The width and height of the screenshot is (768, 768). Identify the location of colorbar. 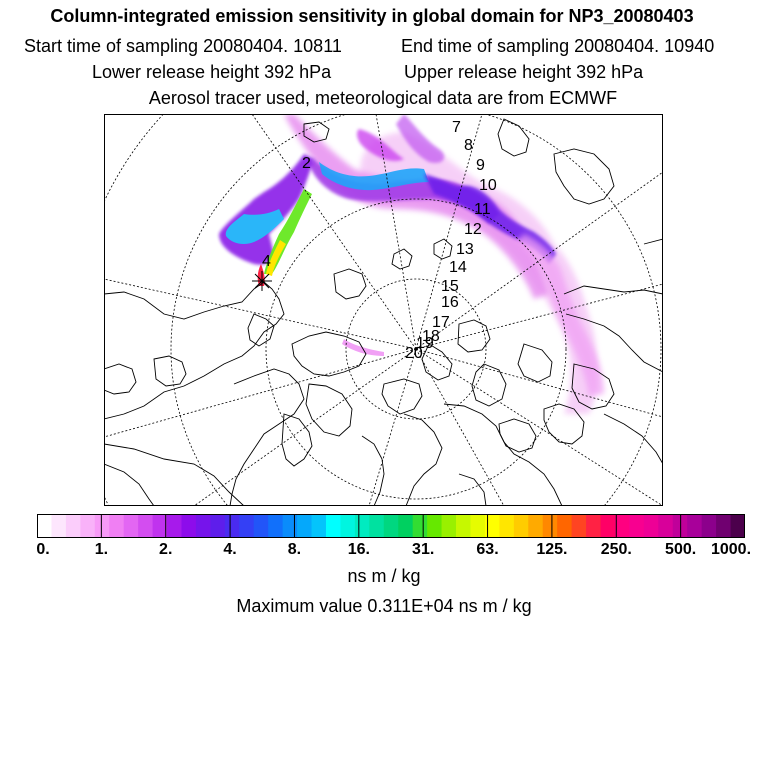
(391, 526).